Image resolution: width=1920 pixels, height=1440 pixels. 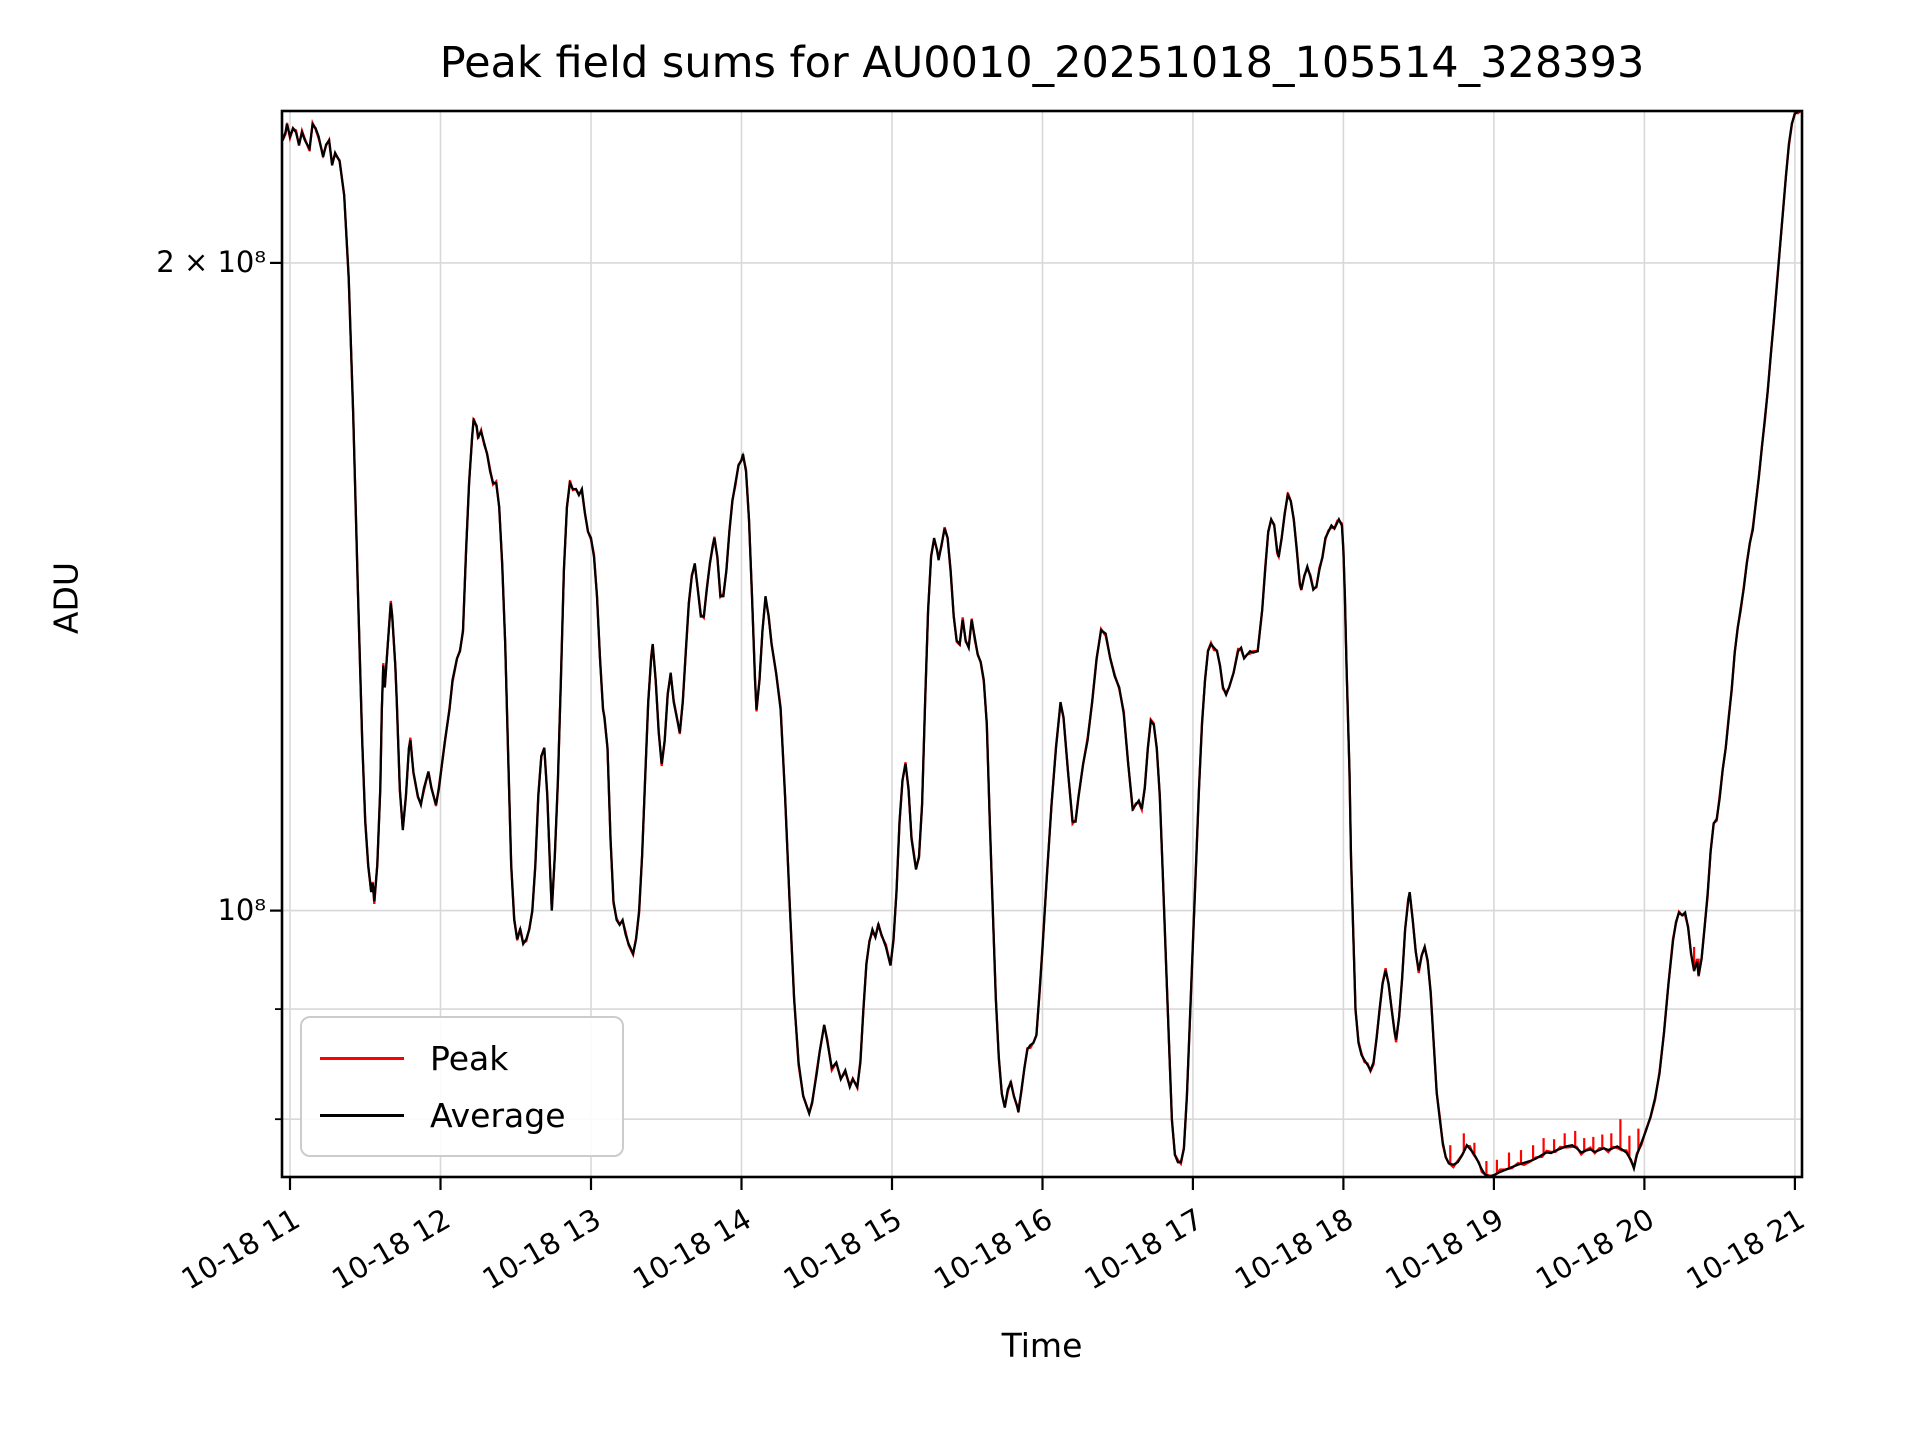 I want to click on y-tick-label-1e8: 10⁸, so click(x=241, y=910).